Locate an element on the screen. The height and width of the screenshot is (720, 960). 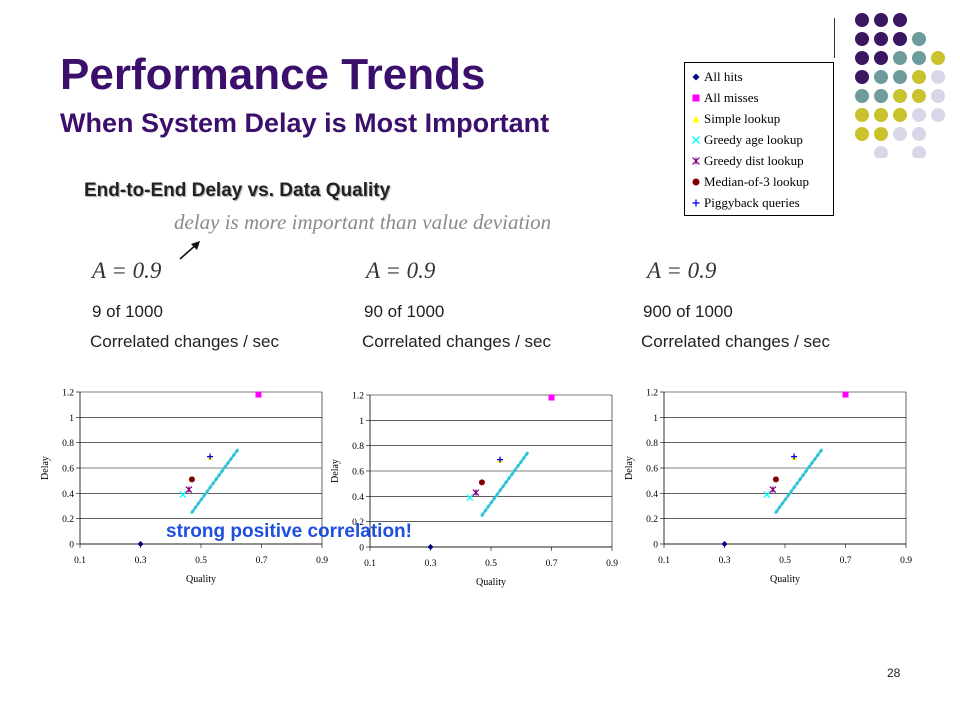
legend-item: Greedy age lookup is located at coordinates (762, 139).